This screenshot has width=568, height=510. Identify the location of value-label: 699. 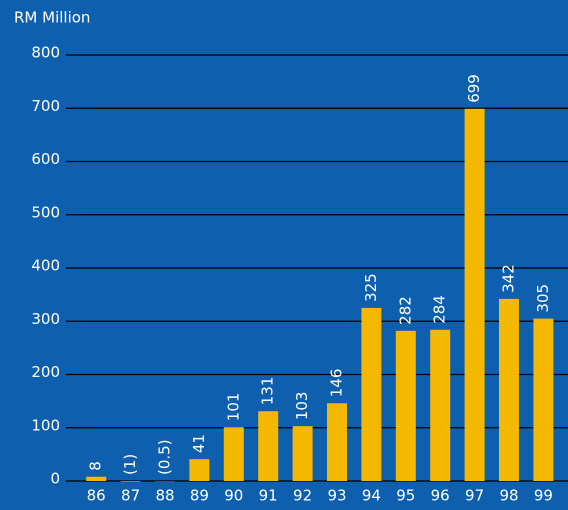
(474, 88).